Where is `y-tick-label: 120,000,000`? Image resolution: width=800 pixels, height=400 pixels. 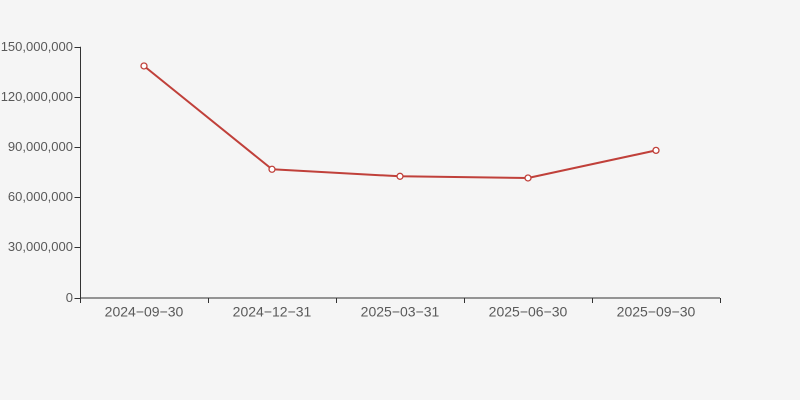
y-tick-label: 120,000,000 is located at coordinates (37, 96).